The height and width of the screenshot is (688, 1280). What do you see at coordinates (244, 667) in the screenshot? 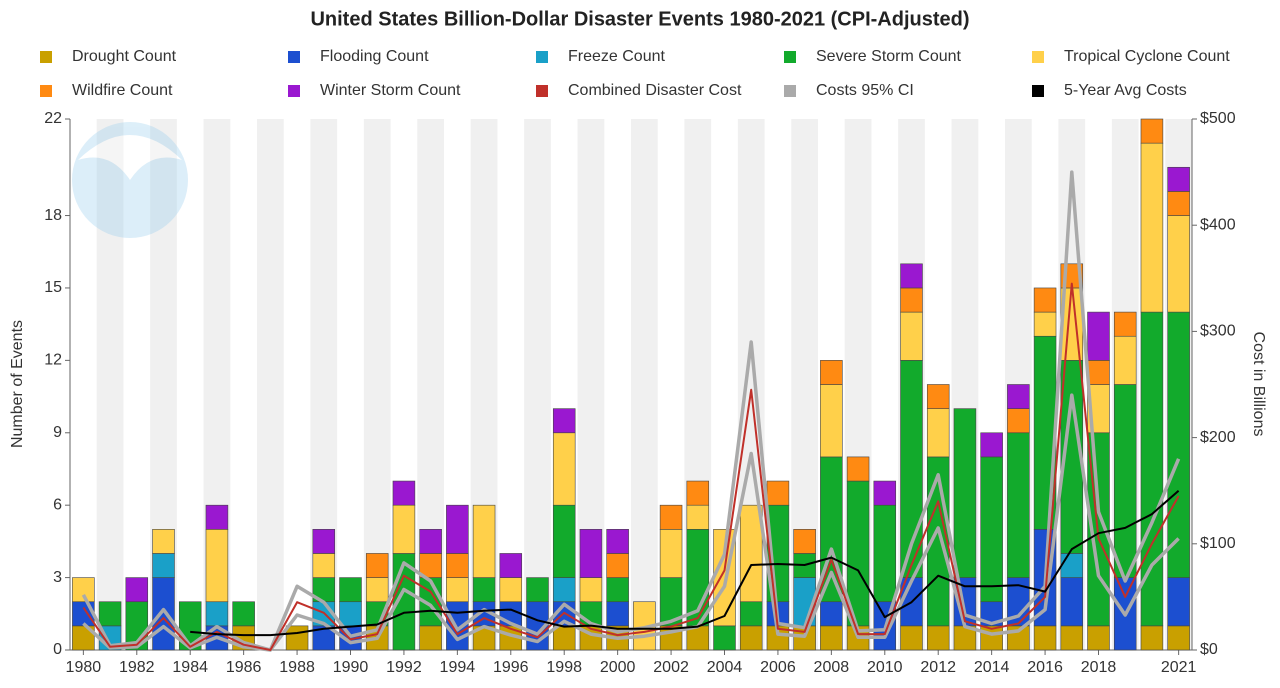
I see `x-tick-label: 1986` at bounding box center [244, 667].